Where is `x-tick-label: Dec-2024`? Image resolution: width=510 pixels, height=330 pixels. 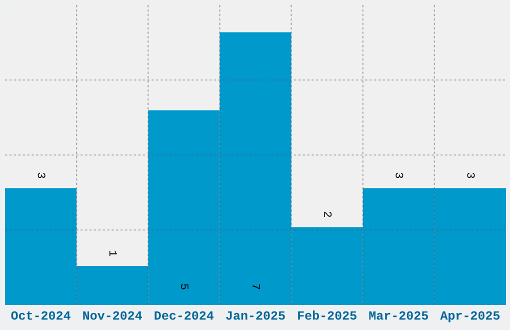
x-tick-label: Dec-2024 is located at coordinates (184, 315).